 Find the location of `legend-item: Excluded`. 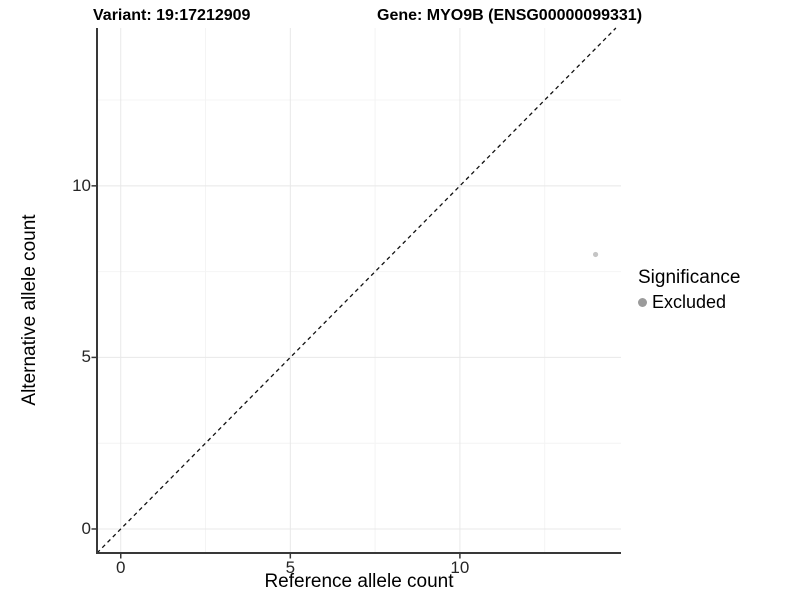

legend-item: Excluded is located at coordinates (686, 302).